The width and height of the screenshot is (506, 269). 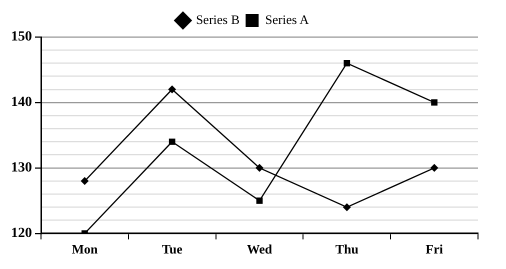 I want to click on legend-label: Series B, so click(x=218, y=19).